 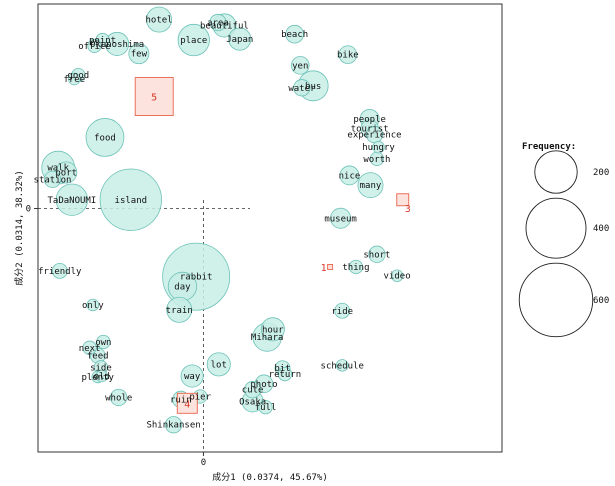 What do you see at coordinates (330, 267) in the screenshot?
I see `cluster-1-square` at bounding box center [330, 267].